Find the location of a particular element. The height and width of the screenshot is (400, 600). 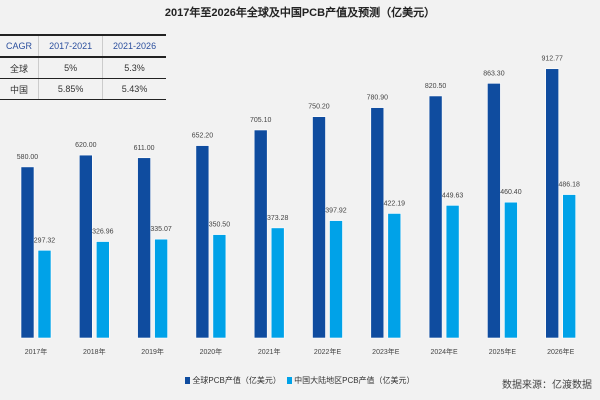

legend-swatch-china is located at coordinates (290, 381).